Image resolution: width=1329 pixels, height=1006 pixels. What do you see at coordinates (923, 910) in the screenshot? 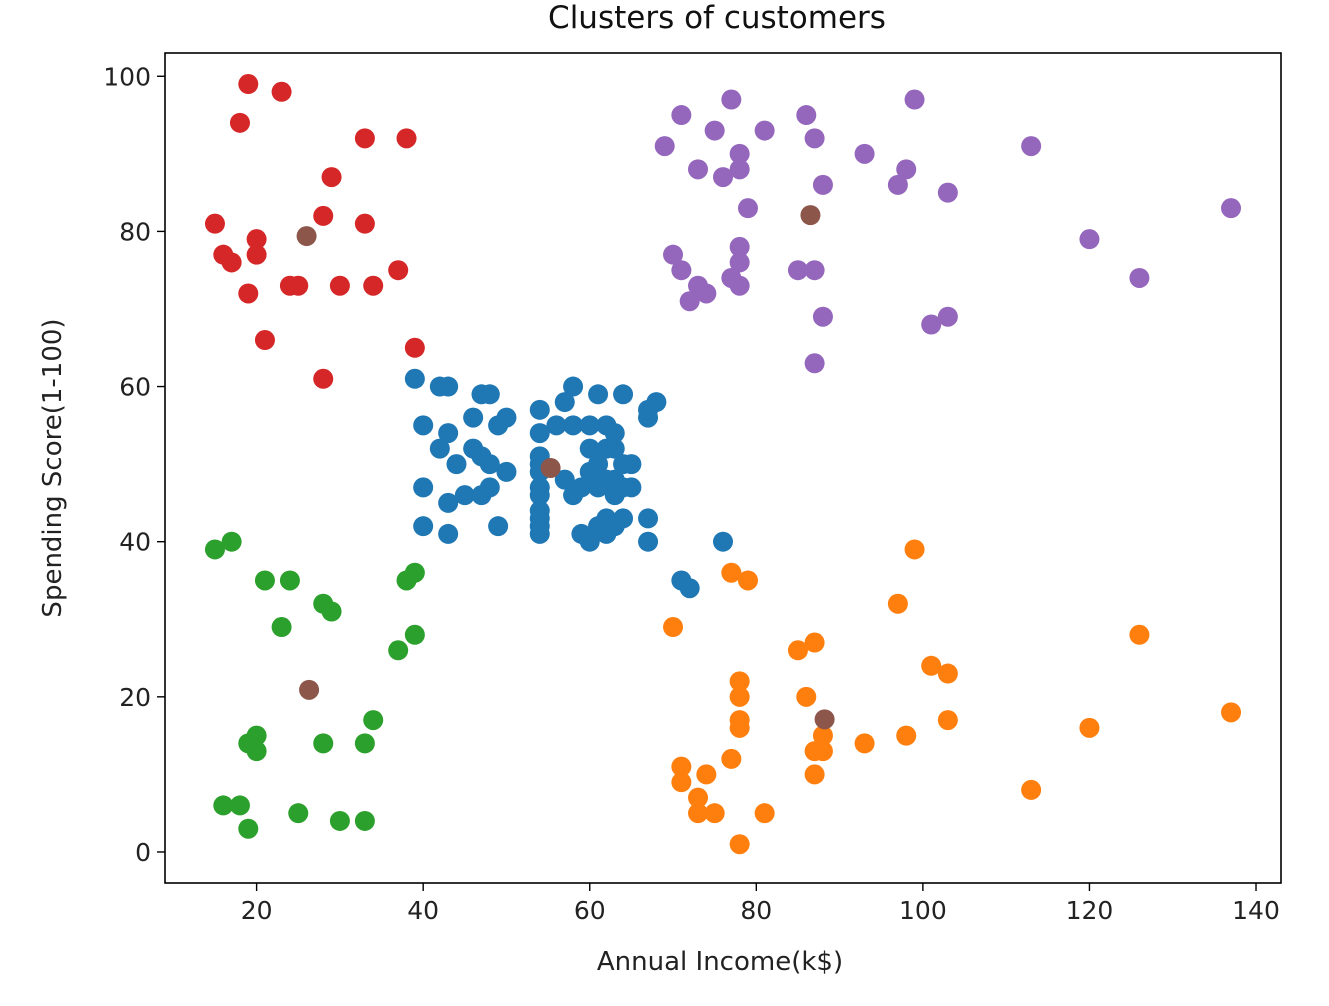
I see `x-tick-label: 100` at bounding box center [923, 910].